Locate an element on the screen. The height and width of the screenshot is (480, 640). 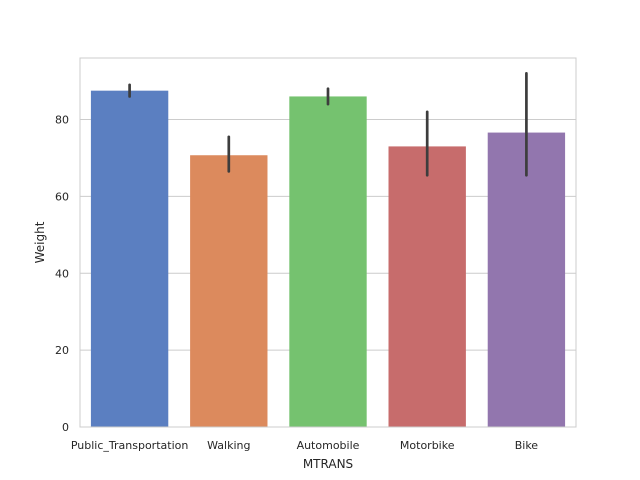
x-tick-label: Bike is located at coordinates (527, 445).